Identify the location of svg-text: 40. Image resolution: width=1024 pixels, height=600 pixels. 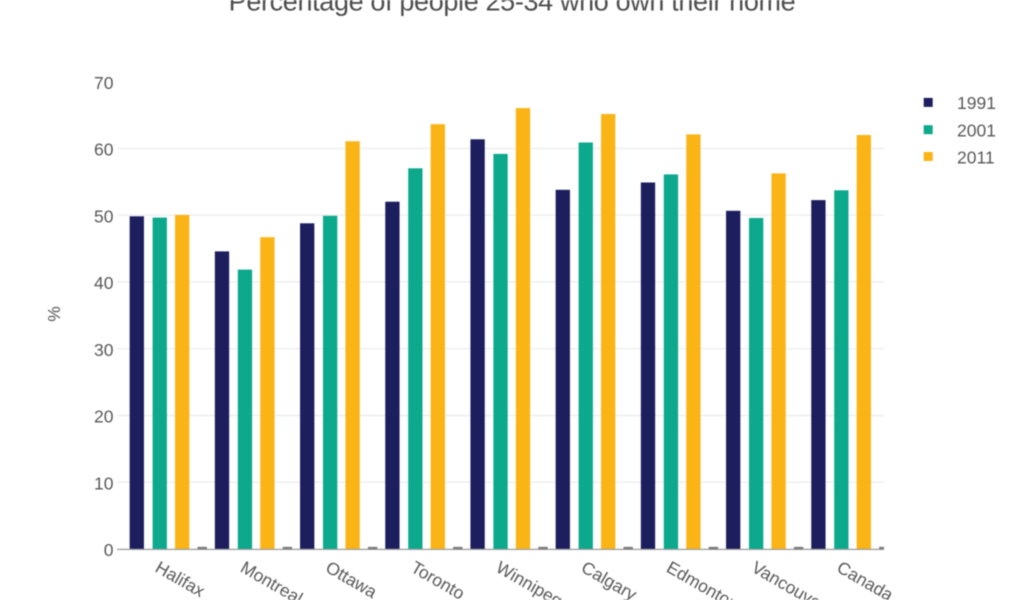
(104, 283).